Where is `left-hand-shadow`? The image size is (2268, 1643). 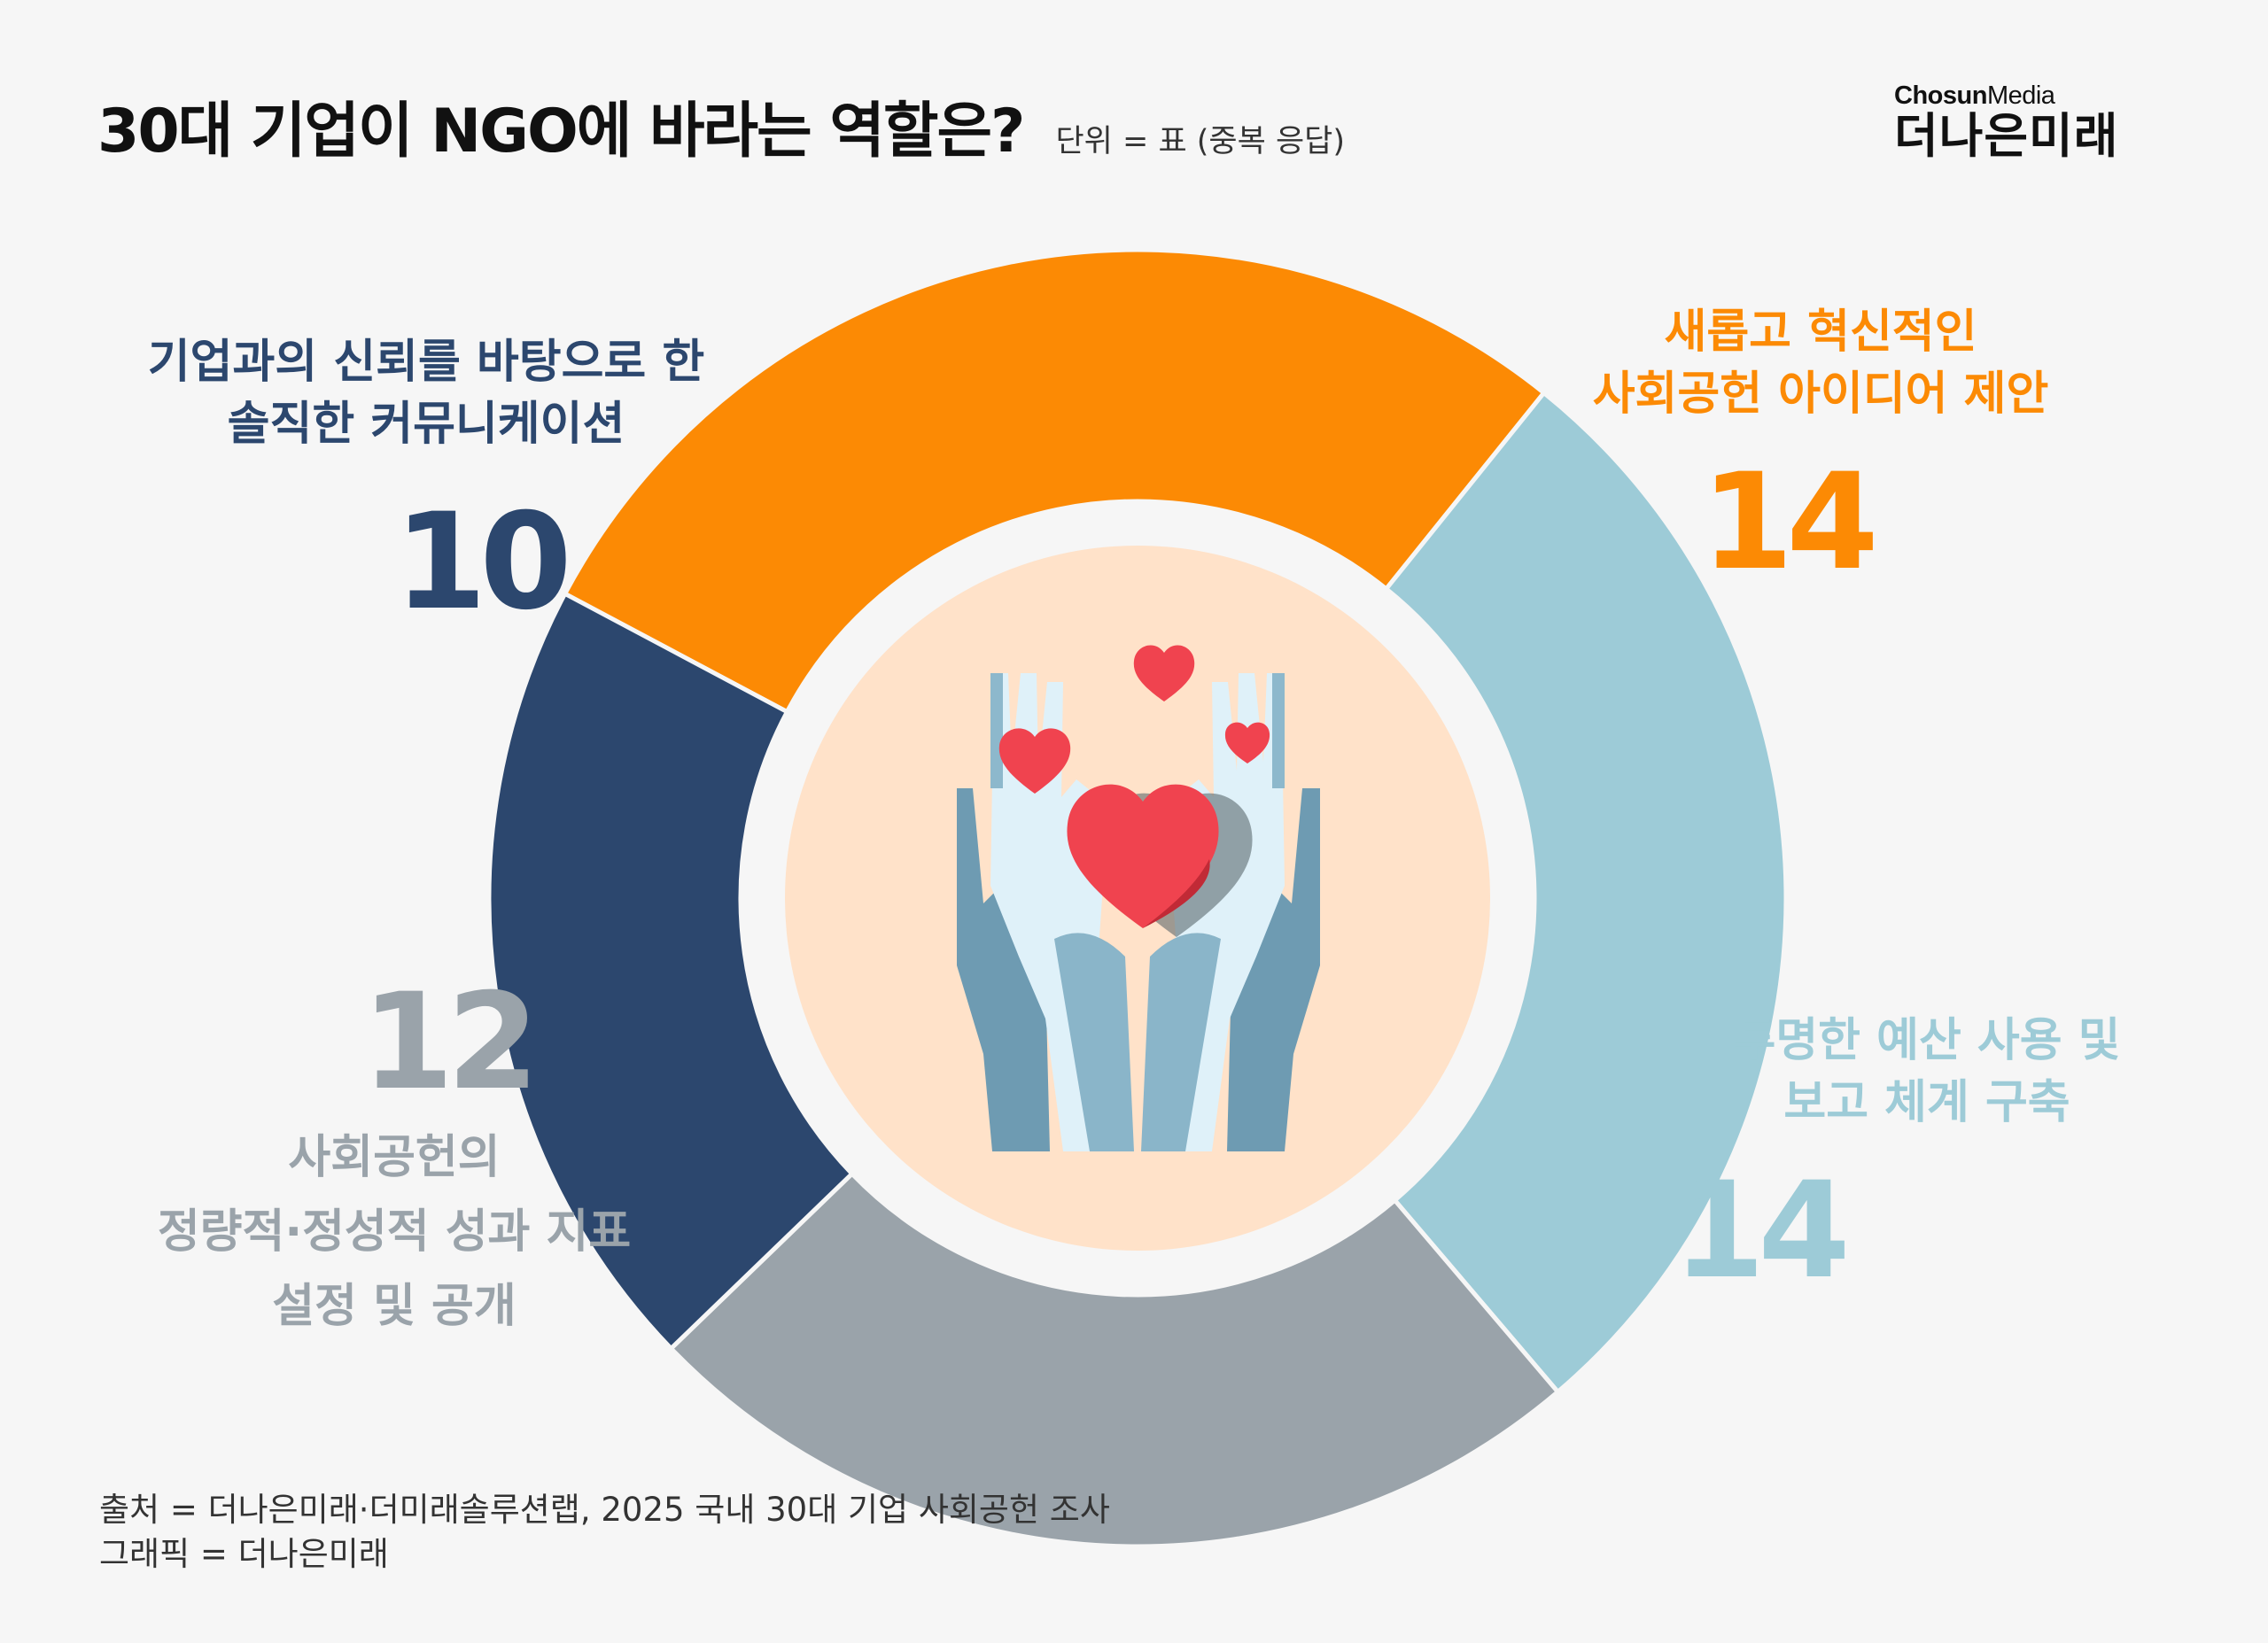
left-hand-shadow is located at coordinates (1003, 970).